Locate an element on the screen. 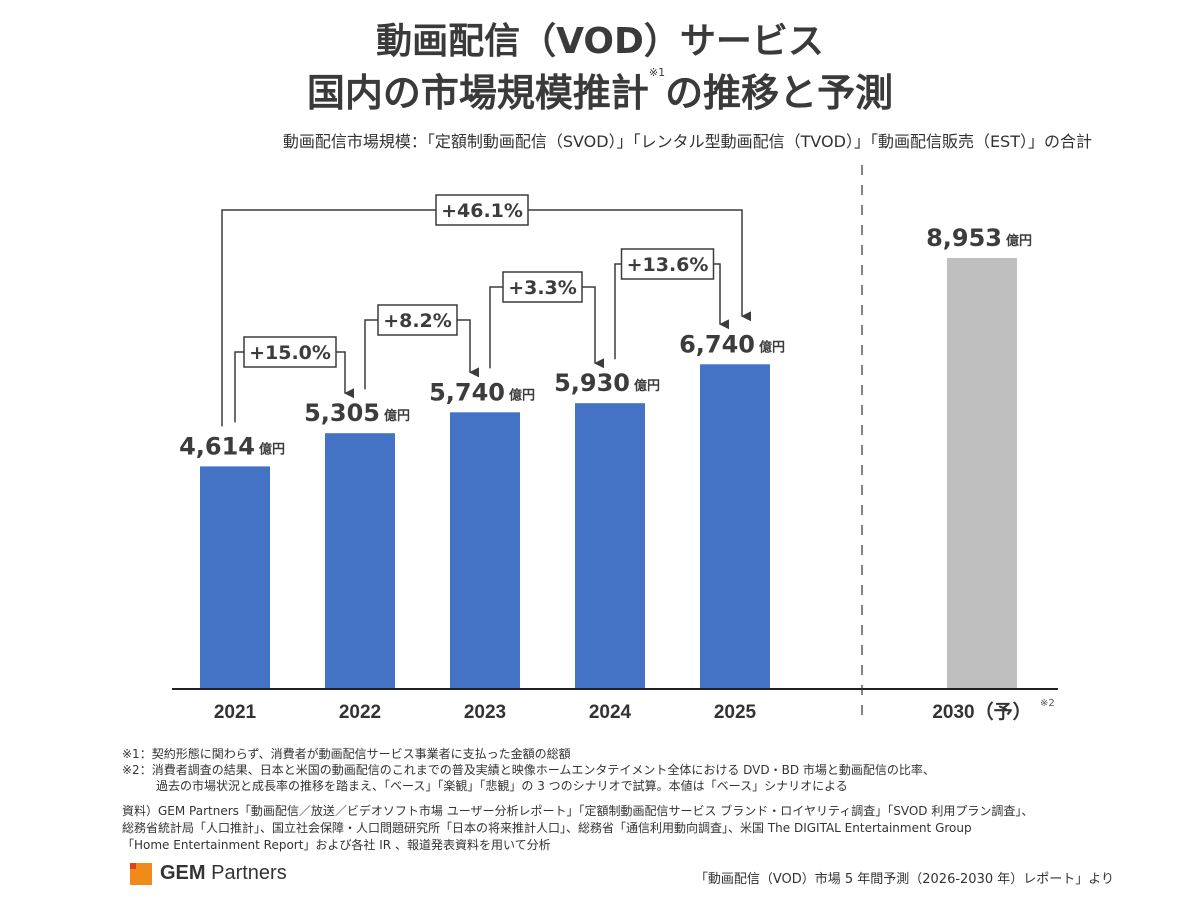  value-label: 5,930 is located at coordinates (592, 383).